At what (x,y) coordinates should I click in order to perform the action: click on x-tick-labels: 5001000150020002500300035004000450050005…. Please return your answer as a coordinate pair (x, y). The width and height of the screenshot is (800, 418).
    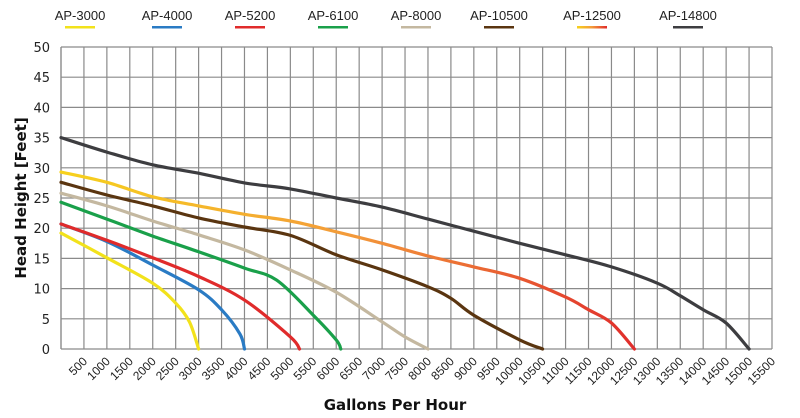
    Looking at the image, I should click on (422, 371).